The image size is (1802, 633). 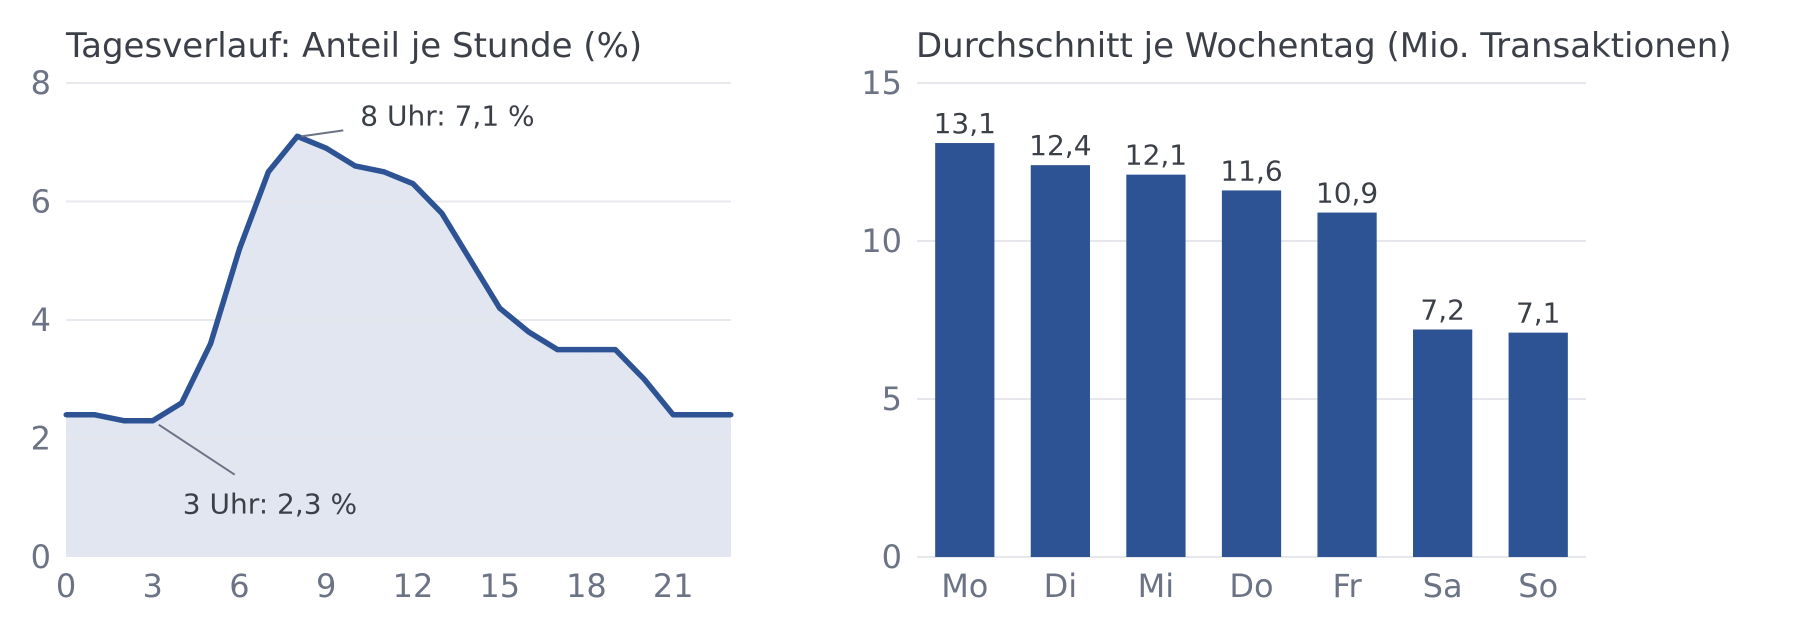 What do you see at coordinates (447, 115) in the screenshot?
I see `peak-annotation: 8 Uhr: 7,1 %` at bounding box center [447, 115].